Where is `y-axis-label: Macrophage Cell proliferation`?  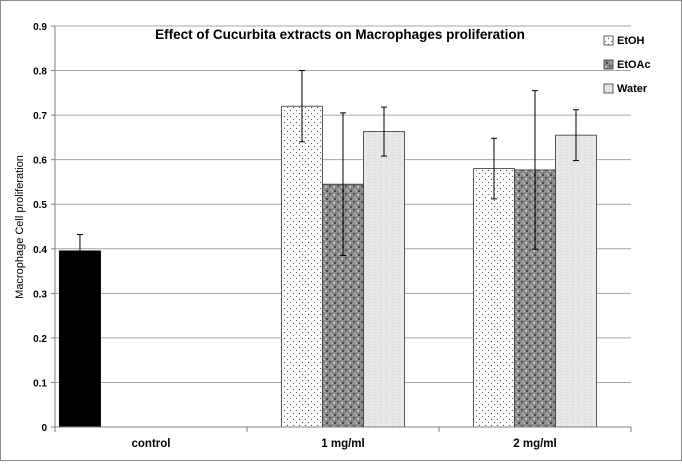
y-axis-label: Macrophage Cell proliferation is located at coordinates (20, 227).